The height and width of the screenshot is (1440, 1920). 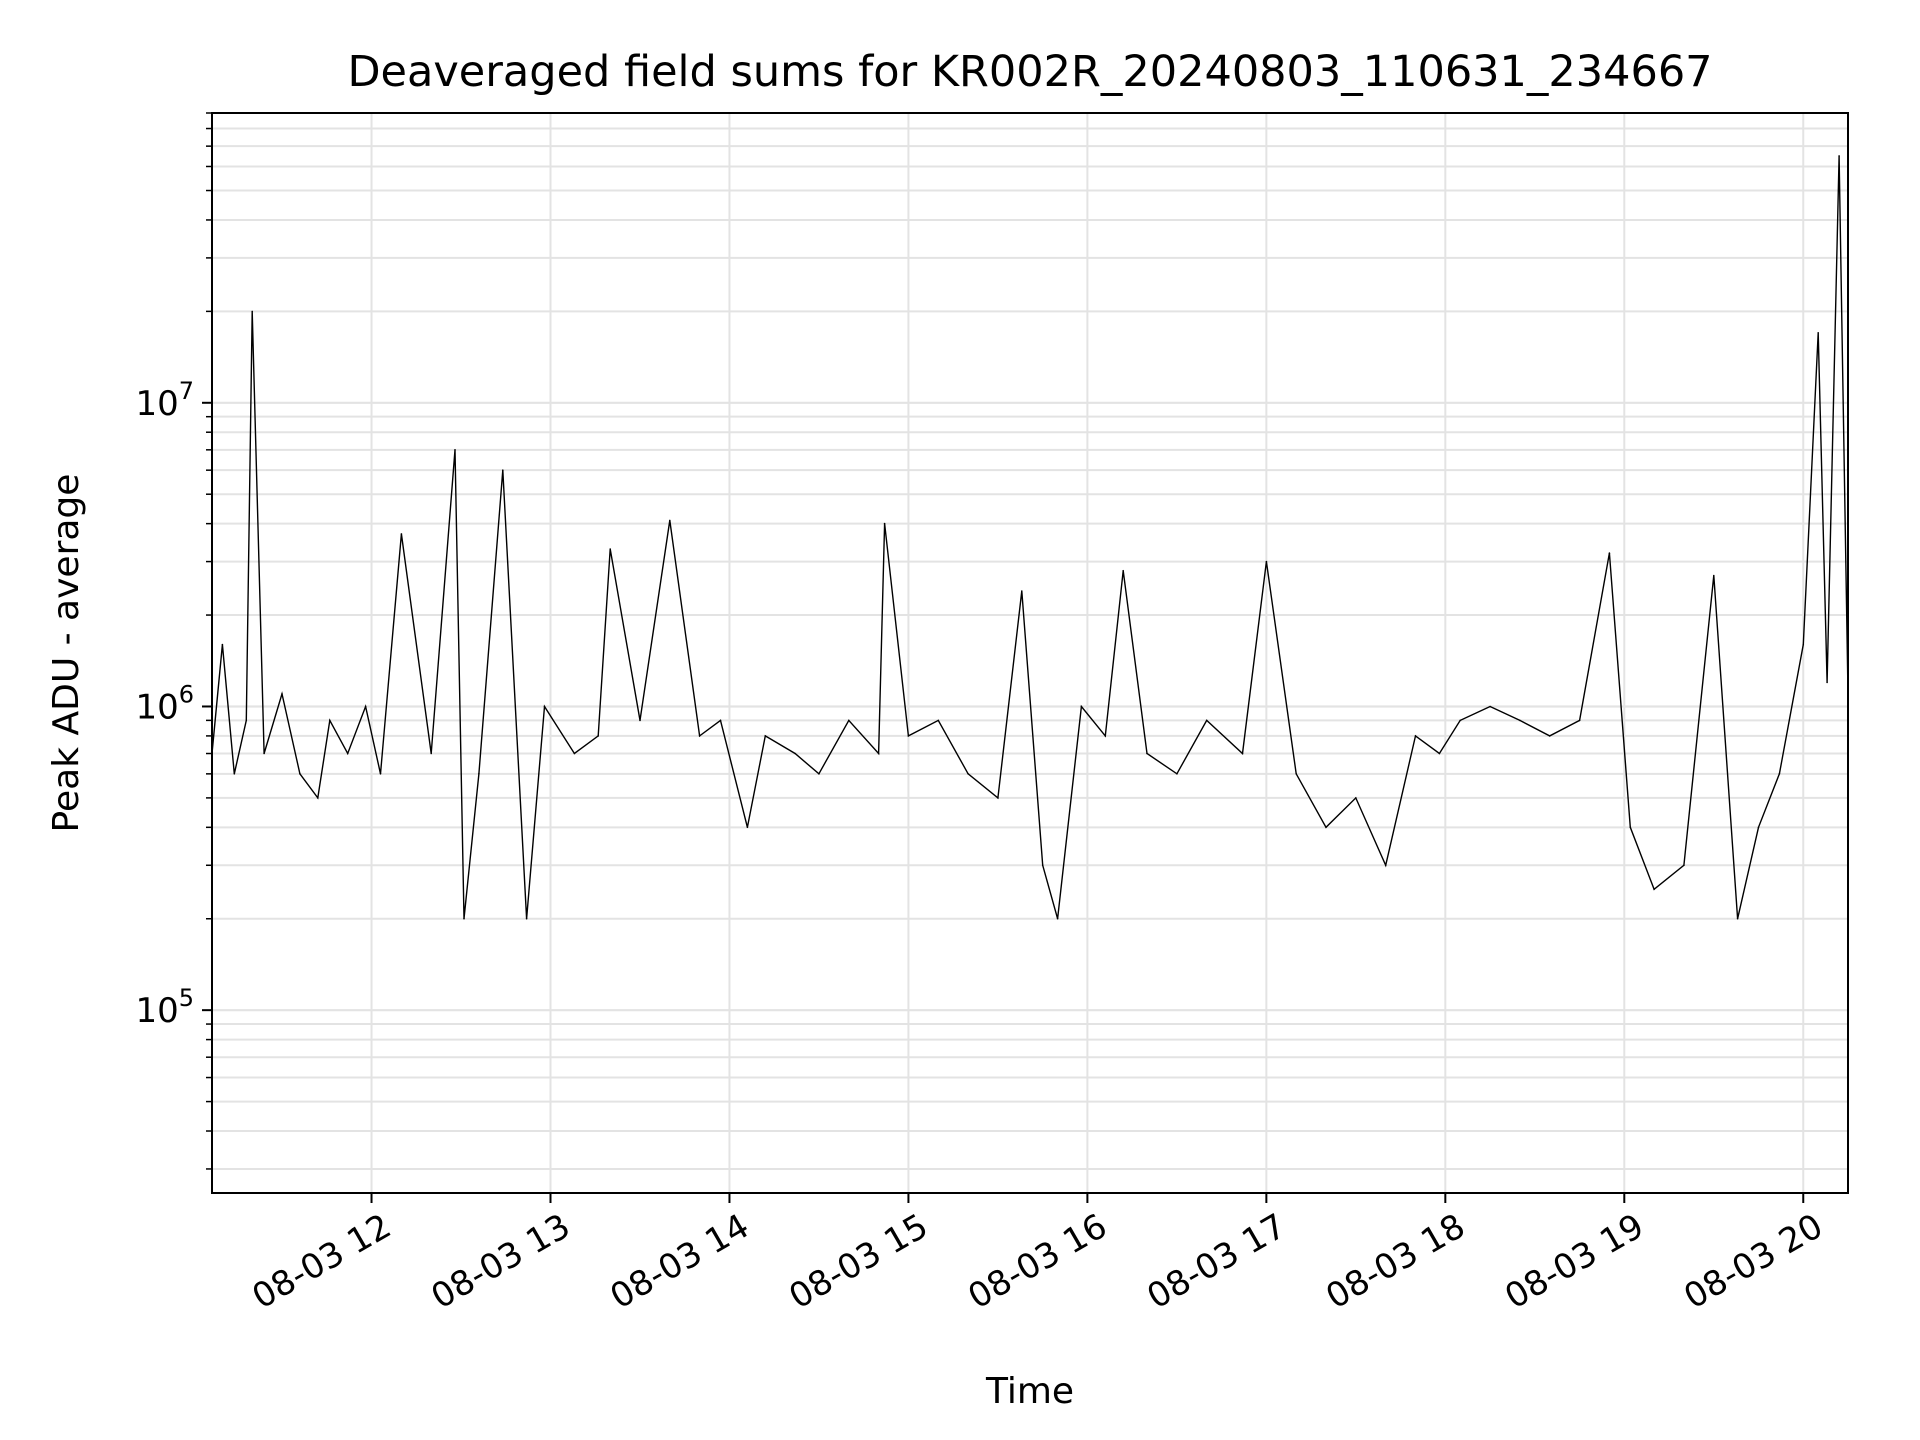 What do you see at coordinates (1029, 1391) in the screenshot?
I see `x-axis-title: Time` at bounding box center [1029, 1391].